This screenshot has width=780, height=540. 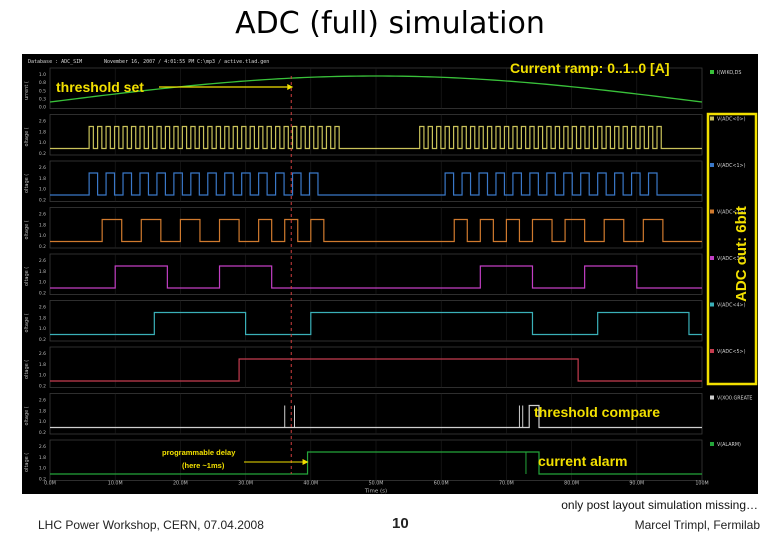 What do you see at coordinates (731, 213) in the screenshot?
I see `legend-label-b2: V(ADC<2>)` at bounding box center [731, 213].